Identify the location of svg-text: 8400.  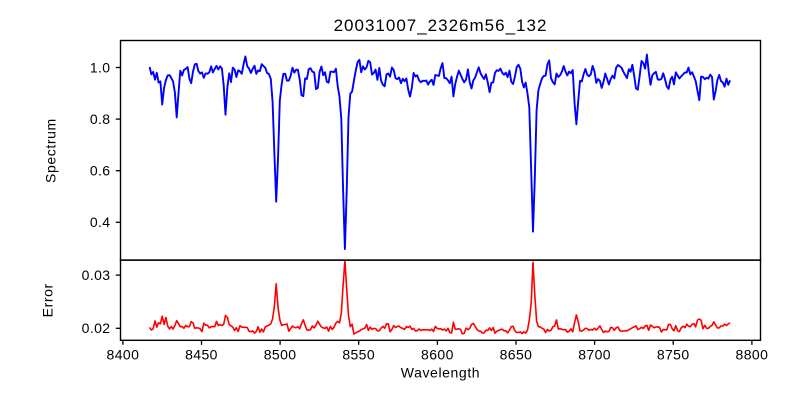
(123, 355).